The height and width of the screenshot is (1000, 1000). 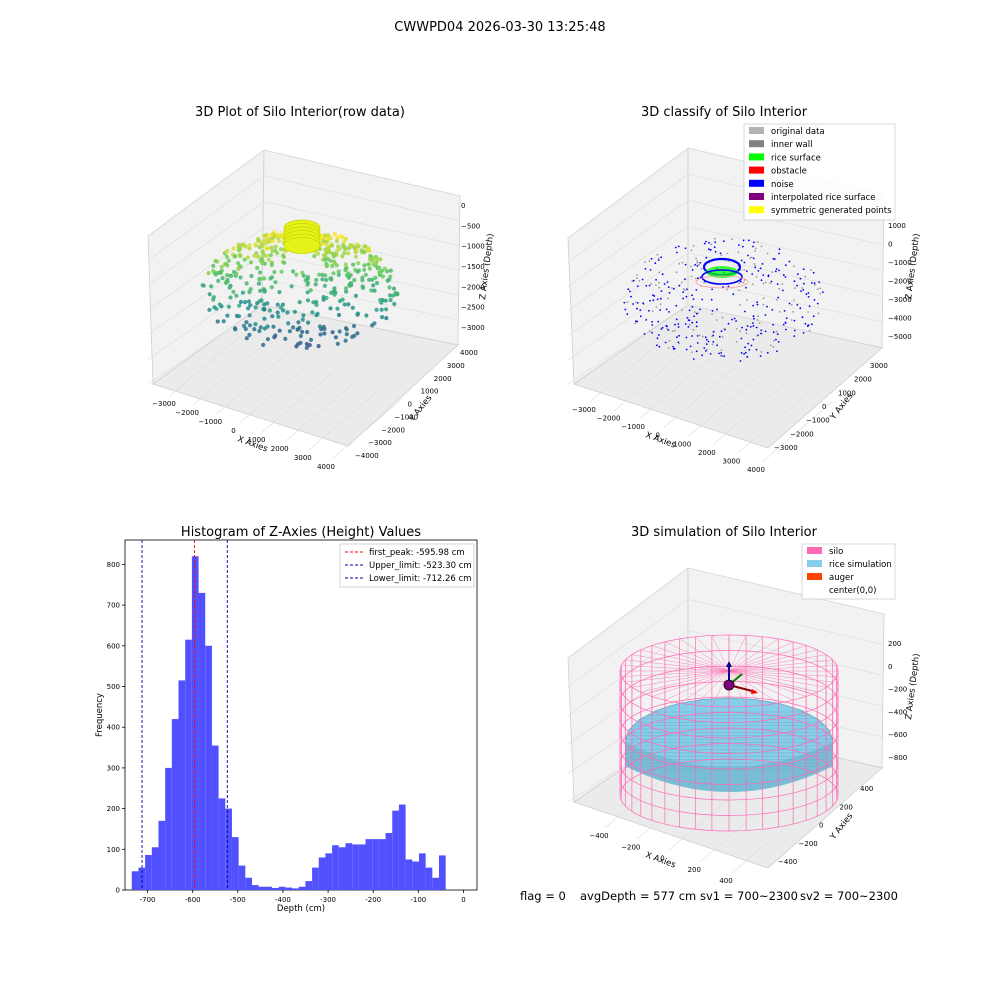 What do you see at coordinates (823, 198) in the screenshot?
I see `classify-legend-label: interpolated rice surface` at bounding box center [823, 198].